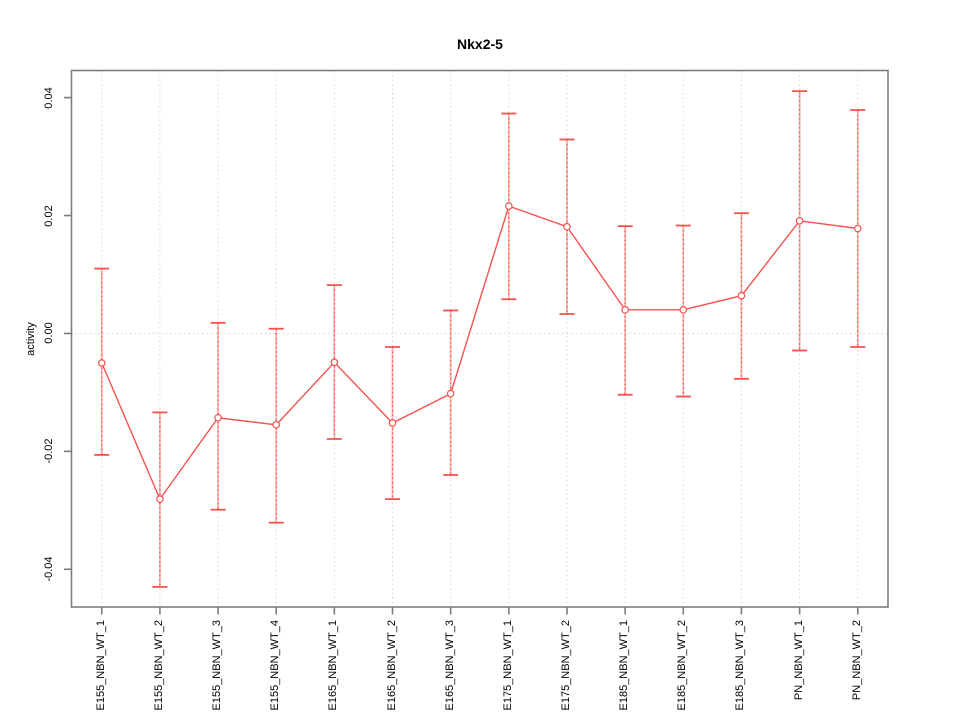  Describe the element at coordinates (333, 665) in the screenshot. I see `x-tick-label: E165_NBN_WT_1` at that location.